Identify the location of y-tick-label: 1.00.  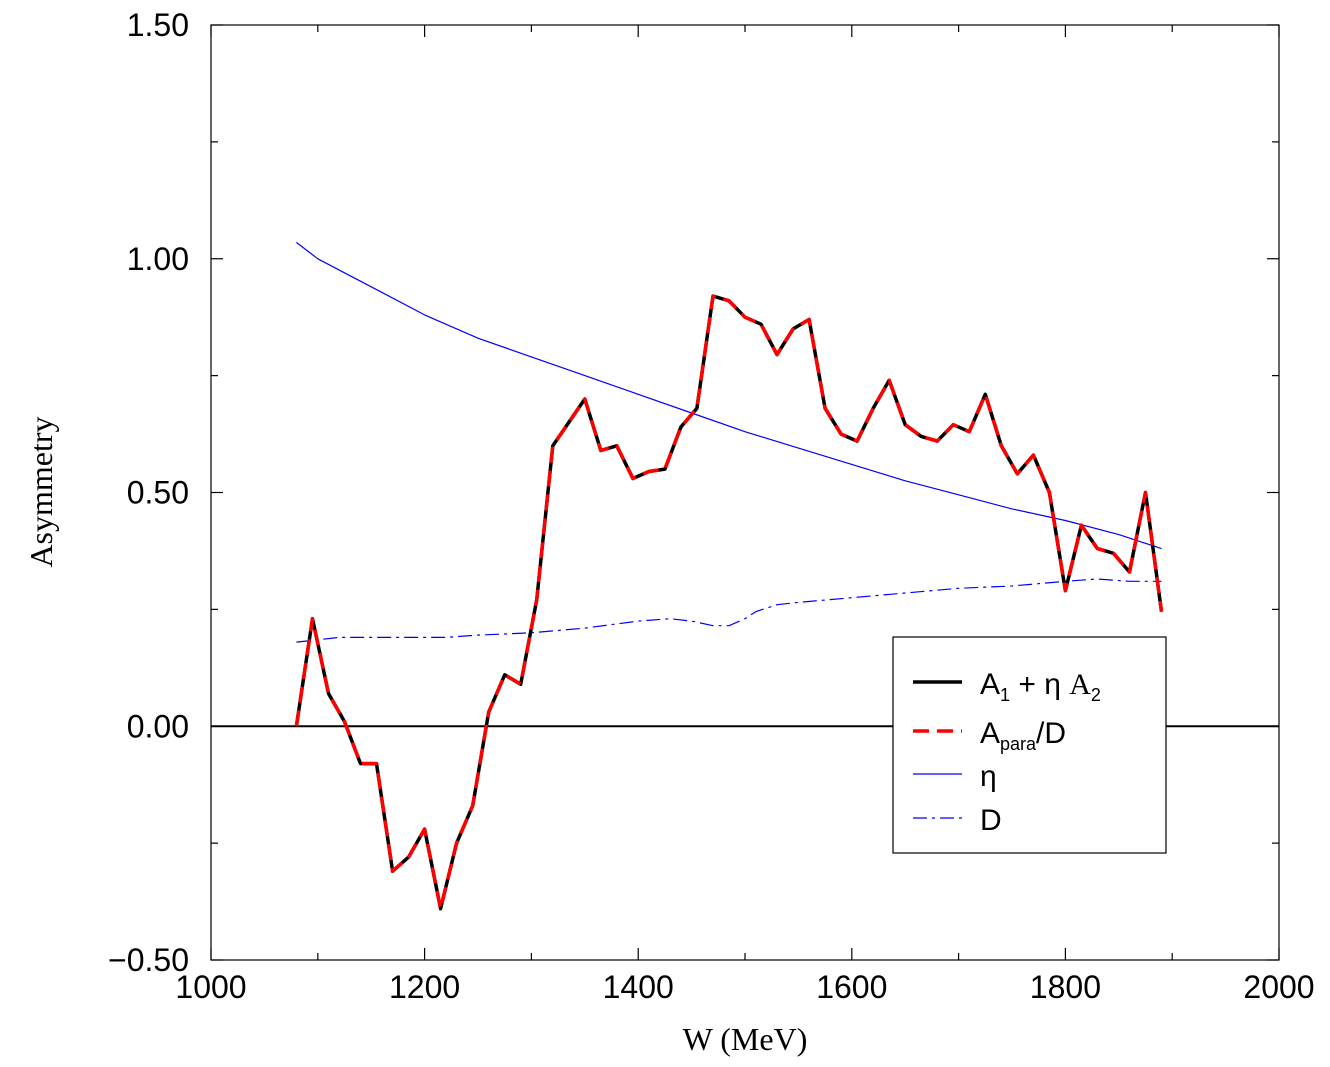
(158, 259).